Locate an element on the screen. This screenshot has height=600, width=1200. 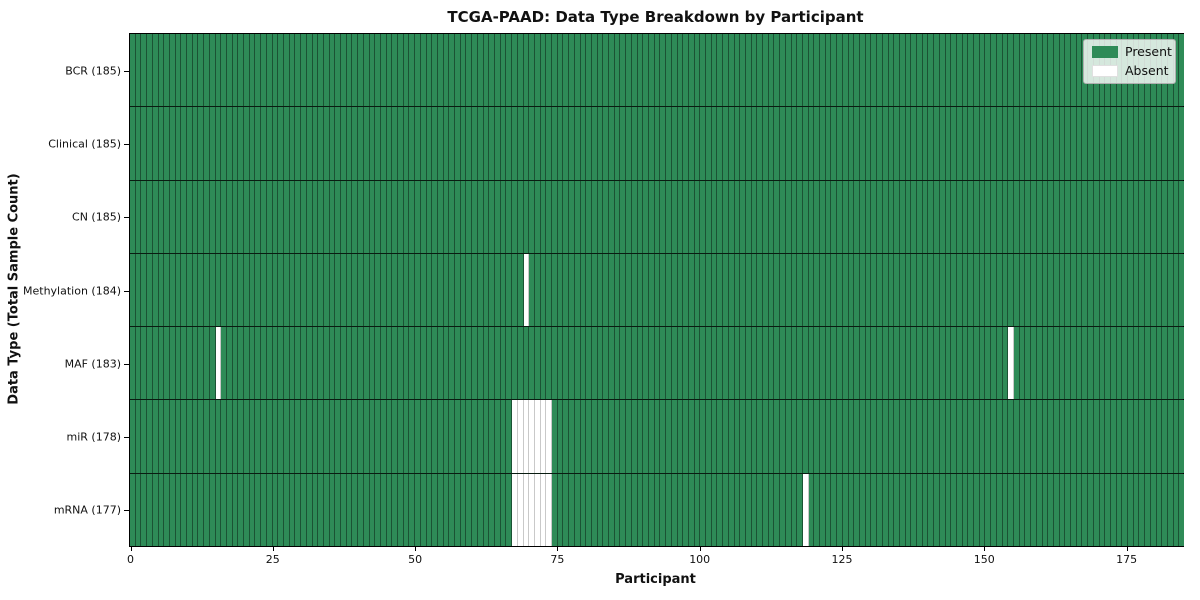
x-tick-mark is located at coordinates (558, 549).